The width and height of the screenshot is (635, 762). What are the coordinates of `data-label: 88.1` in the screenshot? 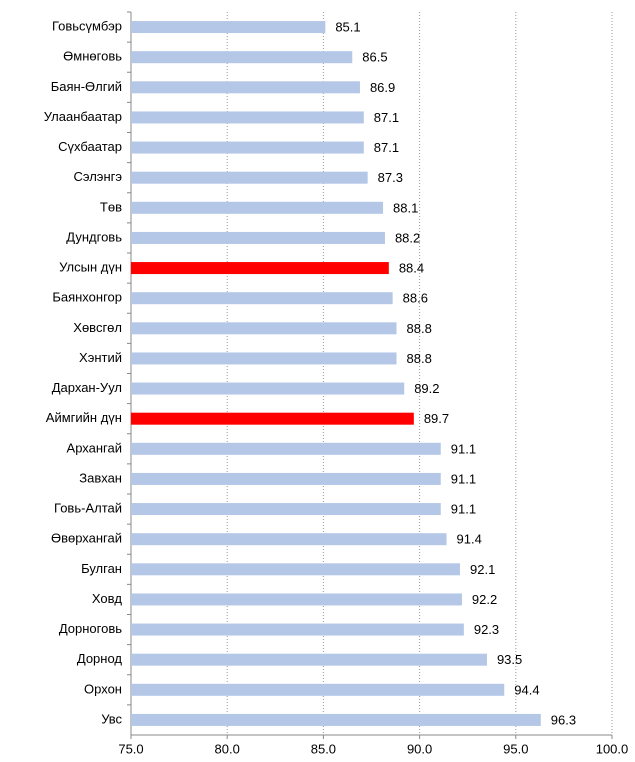 It's located at (405, 207).